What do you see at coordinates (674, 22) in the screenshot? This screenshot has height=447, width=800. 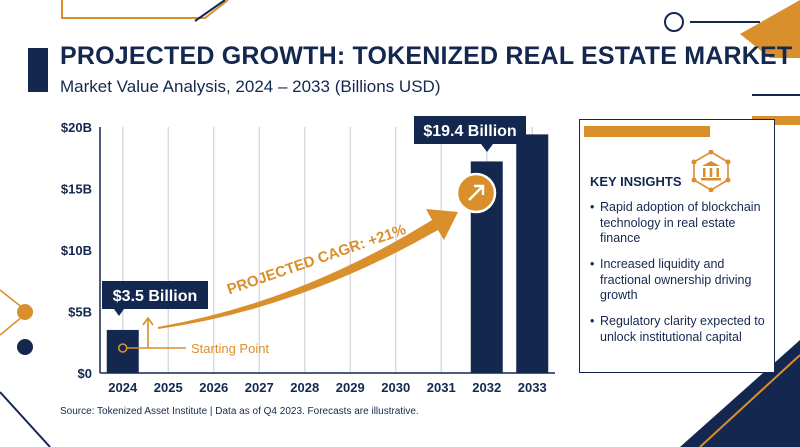 I see `top-circle` at bounding box center [674, 22].